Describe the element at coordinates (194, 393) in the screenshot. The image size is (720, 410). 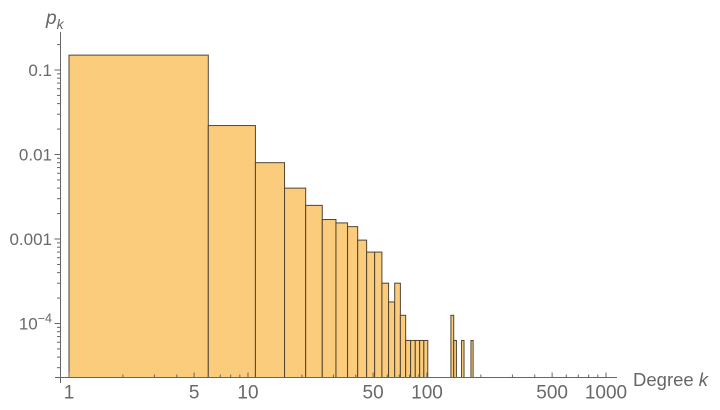
I see `x-tick-label: 5` at that location.